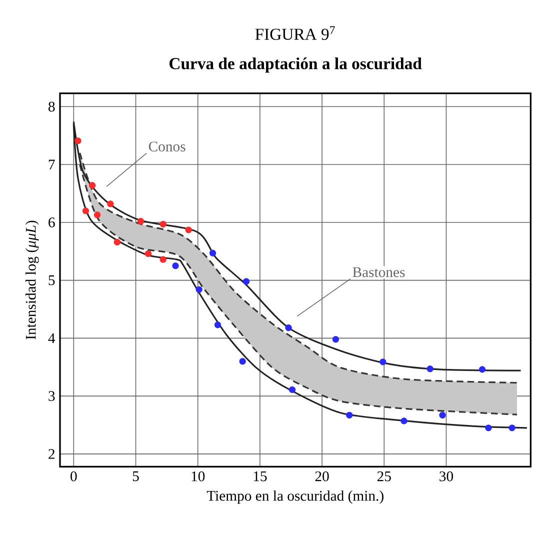  I want to click on x-tick-label: 15, so click(260, 476).